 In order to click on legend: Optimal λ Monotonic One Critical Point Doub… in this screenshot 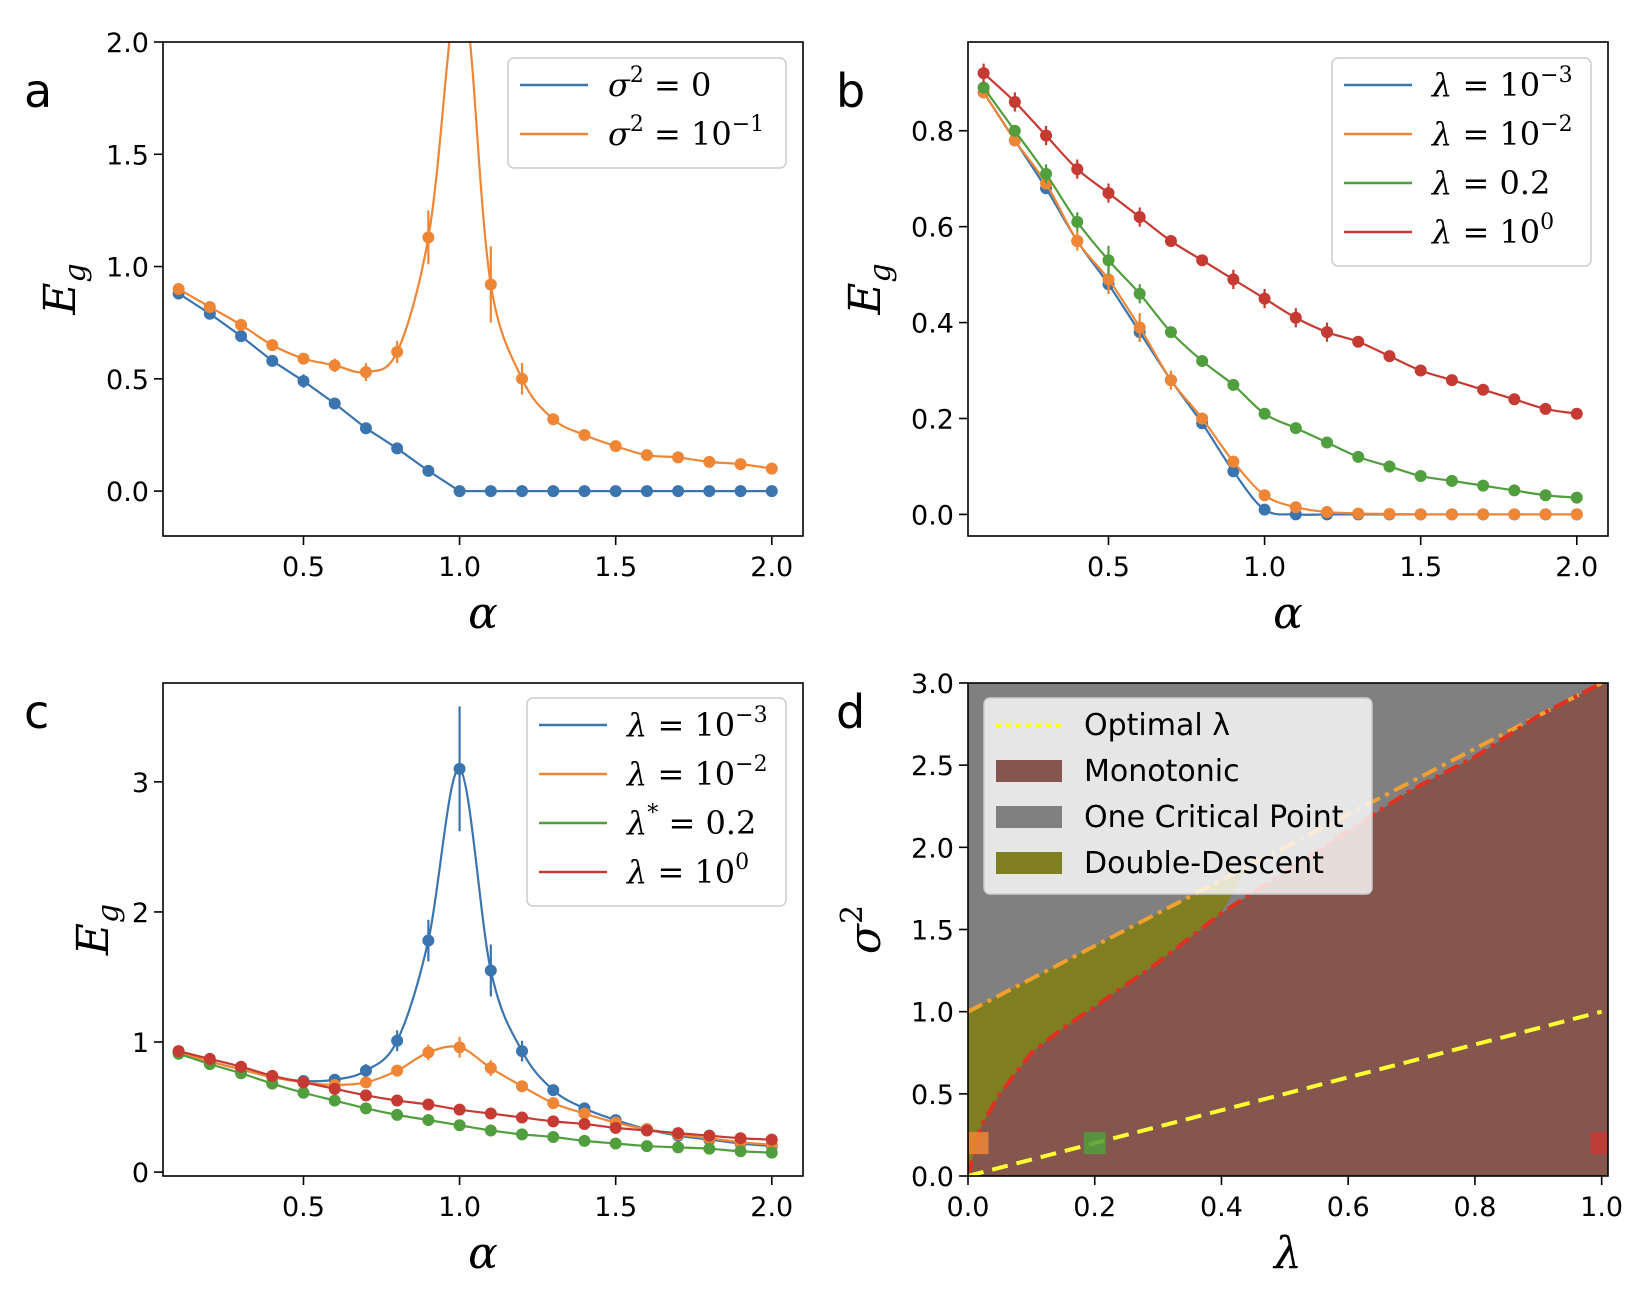, I will do `click(1178, 796)`.